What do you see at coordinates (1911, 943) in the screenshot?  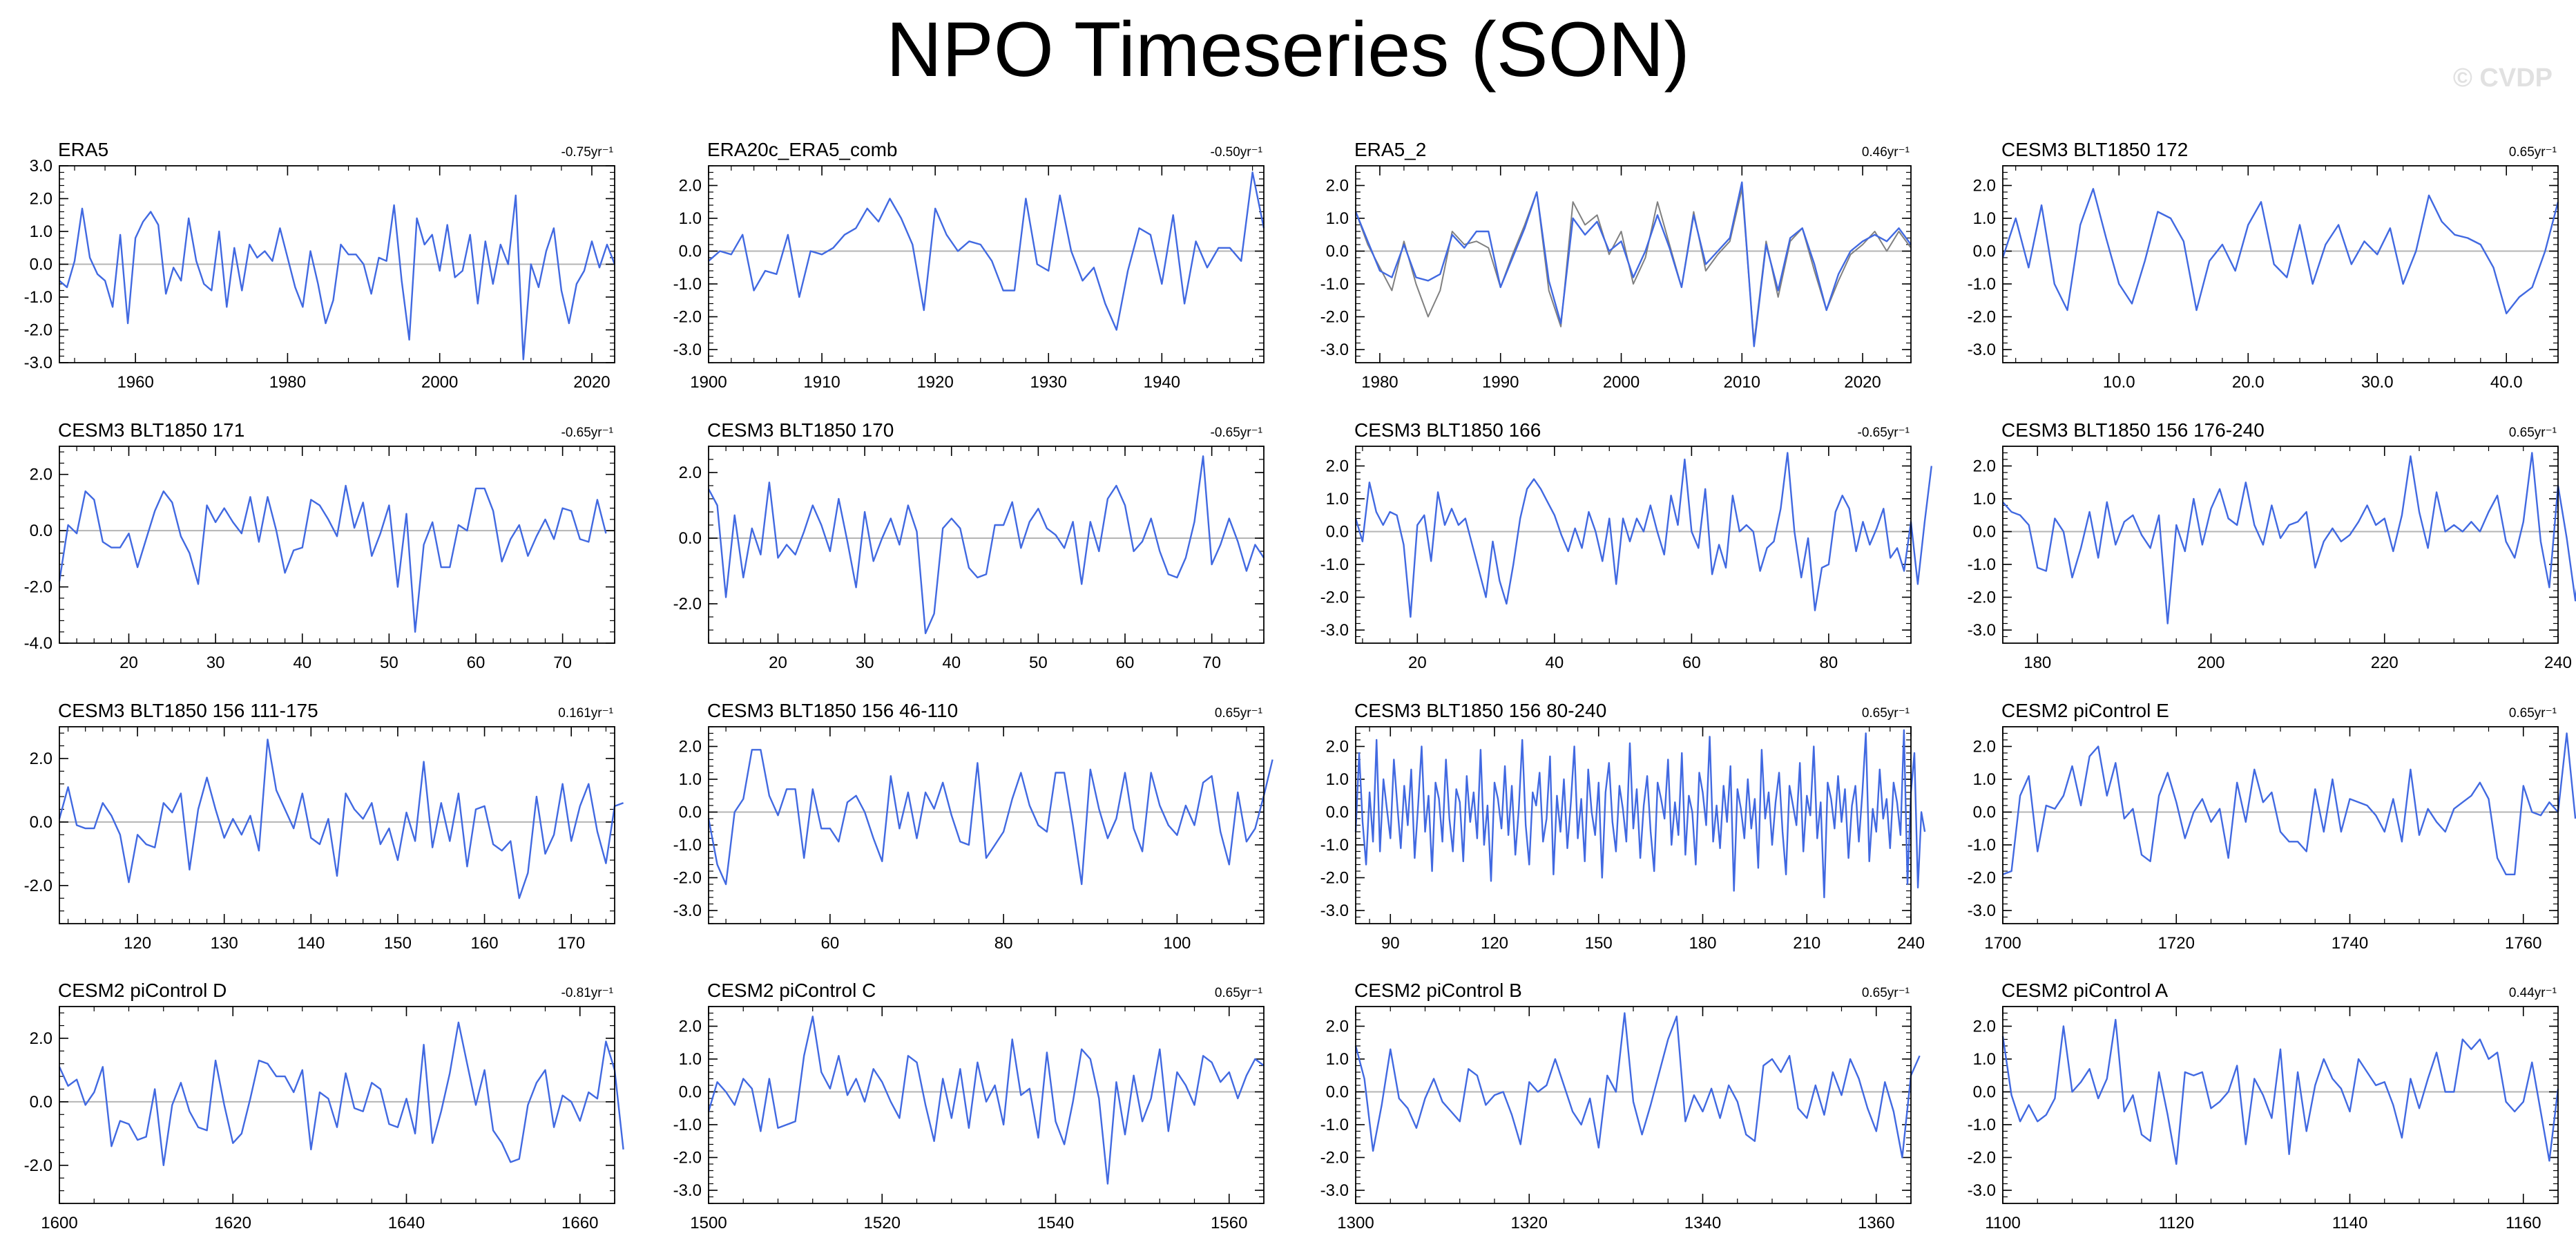 I see `x-tick-label: 240` at bounding box center [1911, 943].